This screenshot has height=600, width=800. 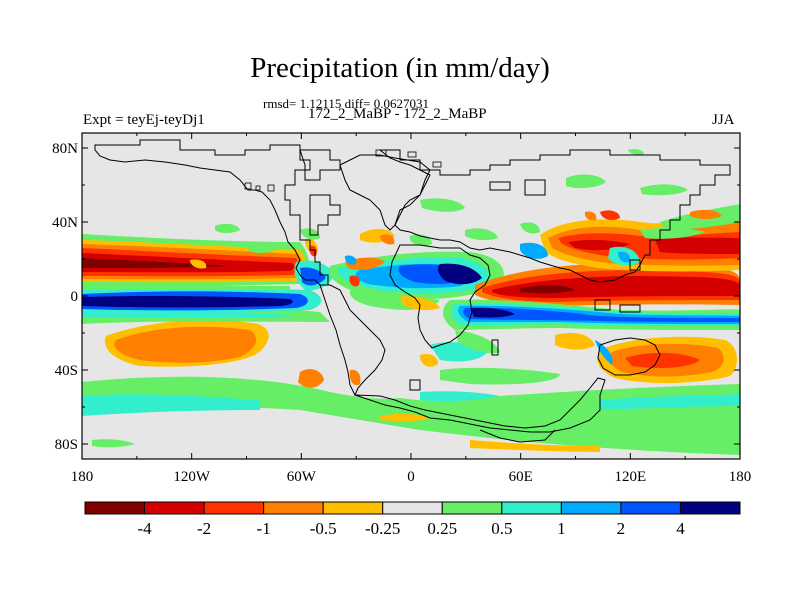 What do you see at coordinates (621, 528) in the screenshot?
I see `colorbar-label: 2` at bounding box center [621, 528].